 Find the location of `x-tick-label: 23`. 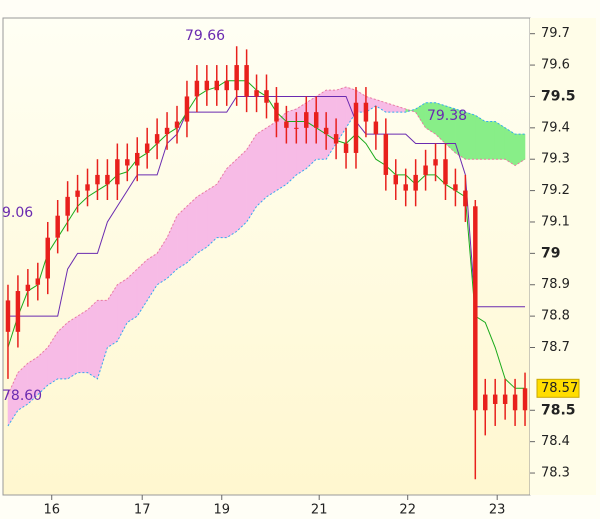

x-tick-label: 23 is located at coordinates (497, 510).